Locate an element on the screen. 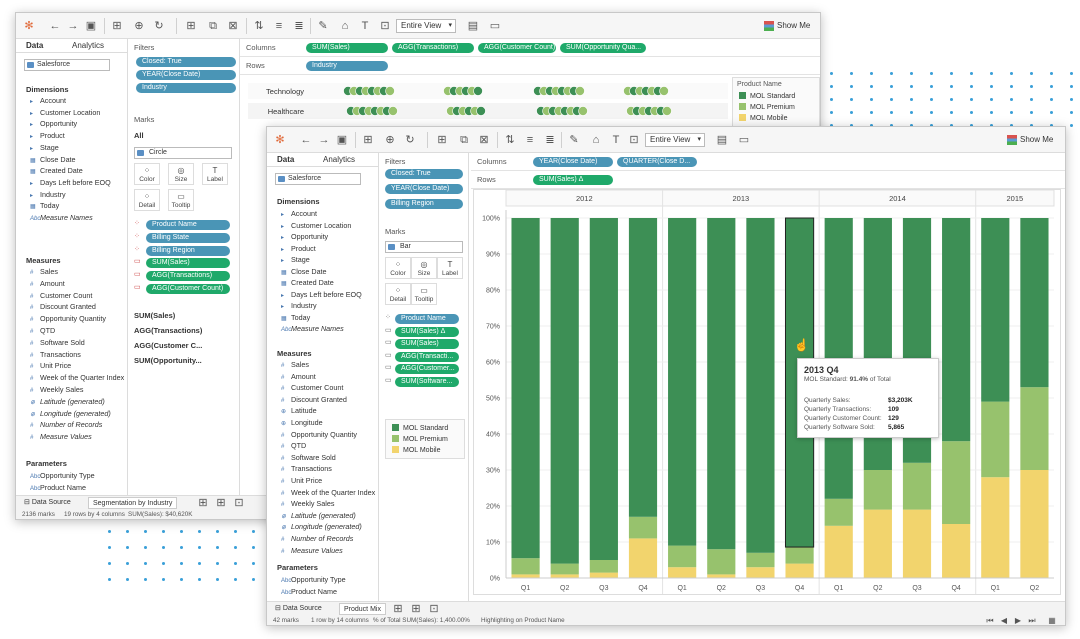 Image resolution: width=1080 pixels, height=639 pixels. field-days-left-before-eoq: ▸ Days Left before EOQ is located at coordinates (321, 294).